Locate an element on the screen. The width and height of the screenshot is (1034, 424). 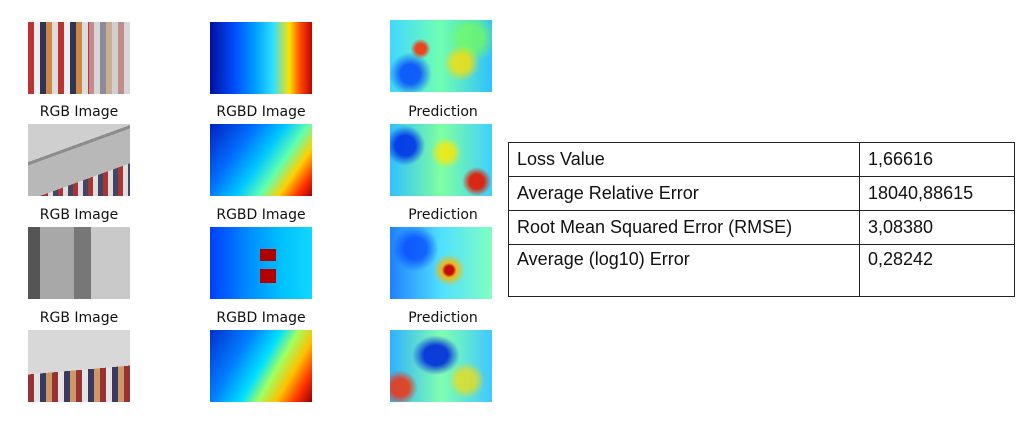
metric-name: Average Relative Error is located at coordinates (684, 193).